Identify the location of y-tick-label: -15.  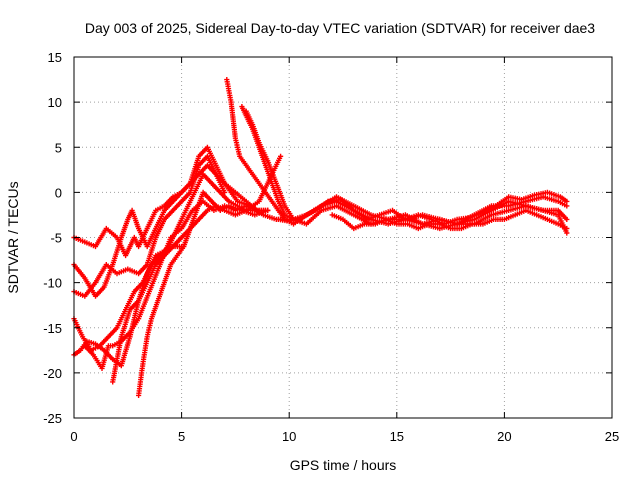
(52, 328).